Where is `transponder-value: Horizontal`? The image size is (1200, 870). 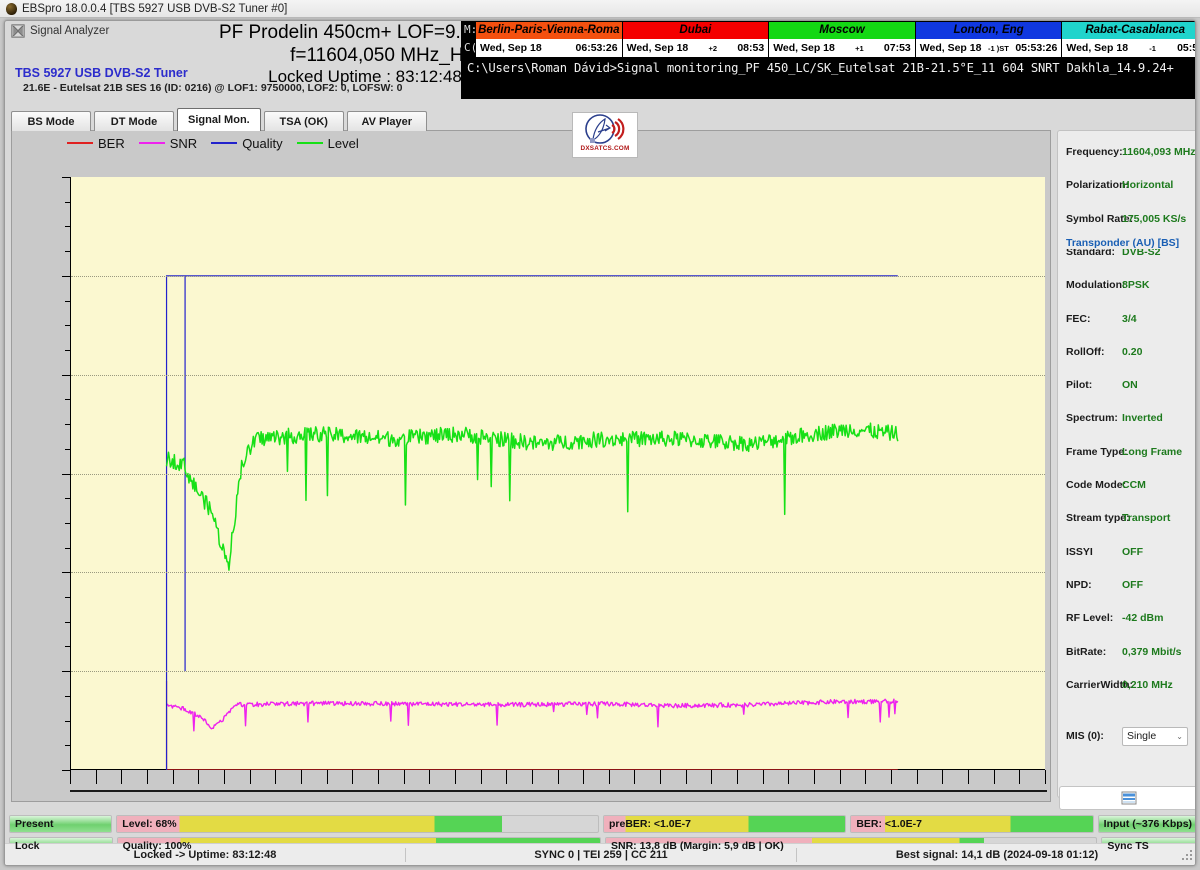 transponder-value: Horizontal is located at coordinates (1148, 185).